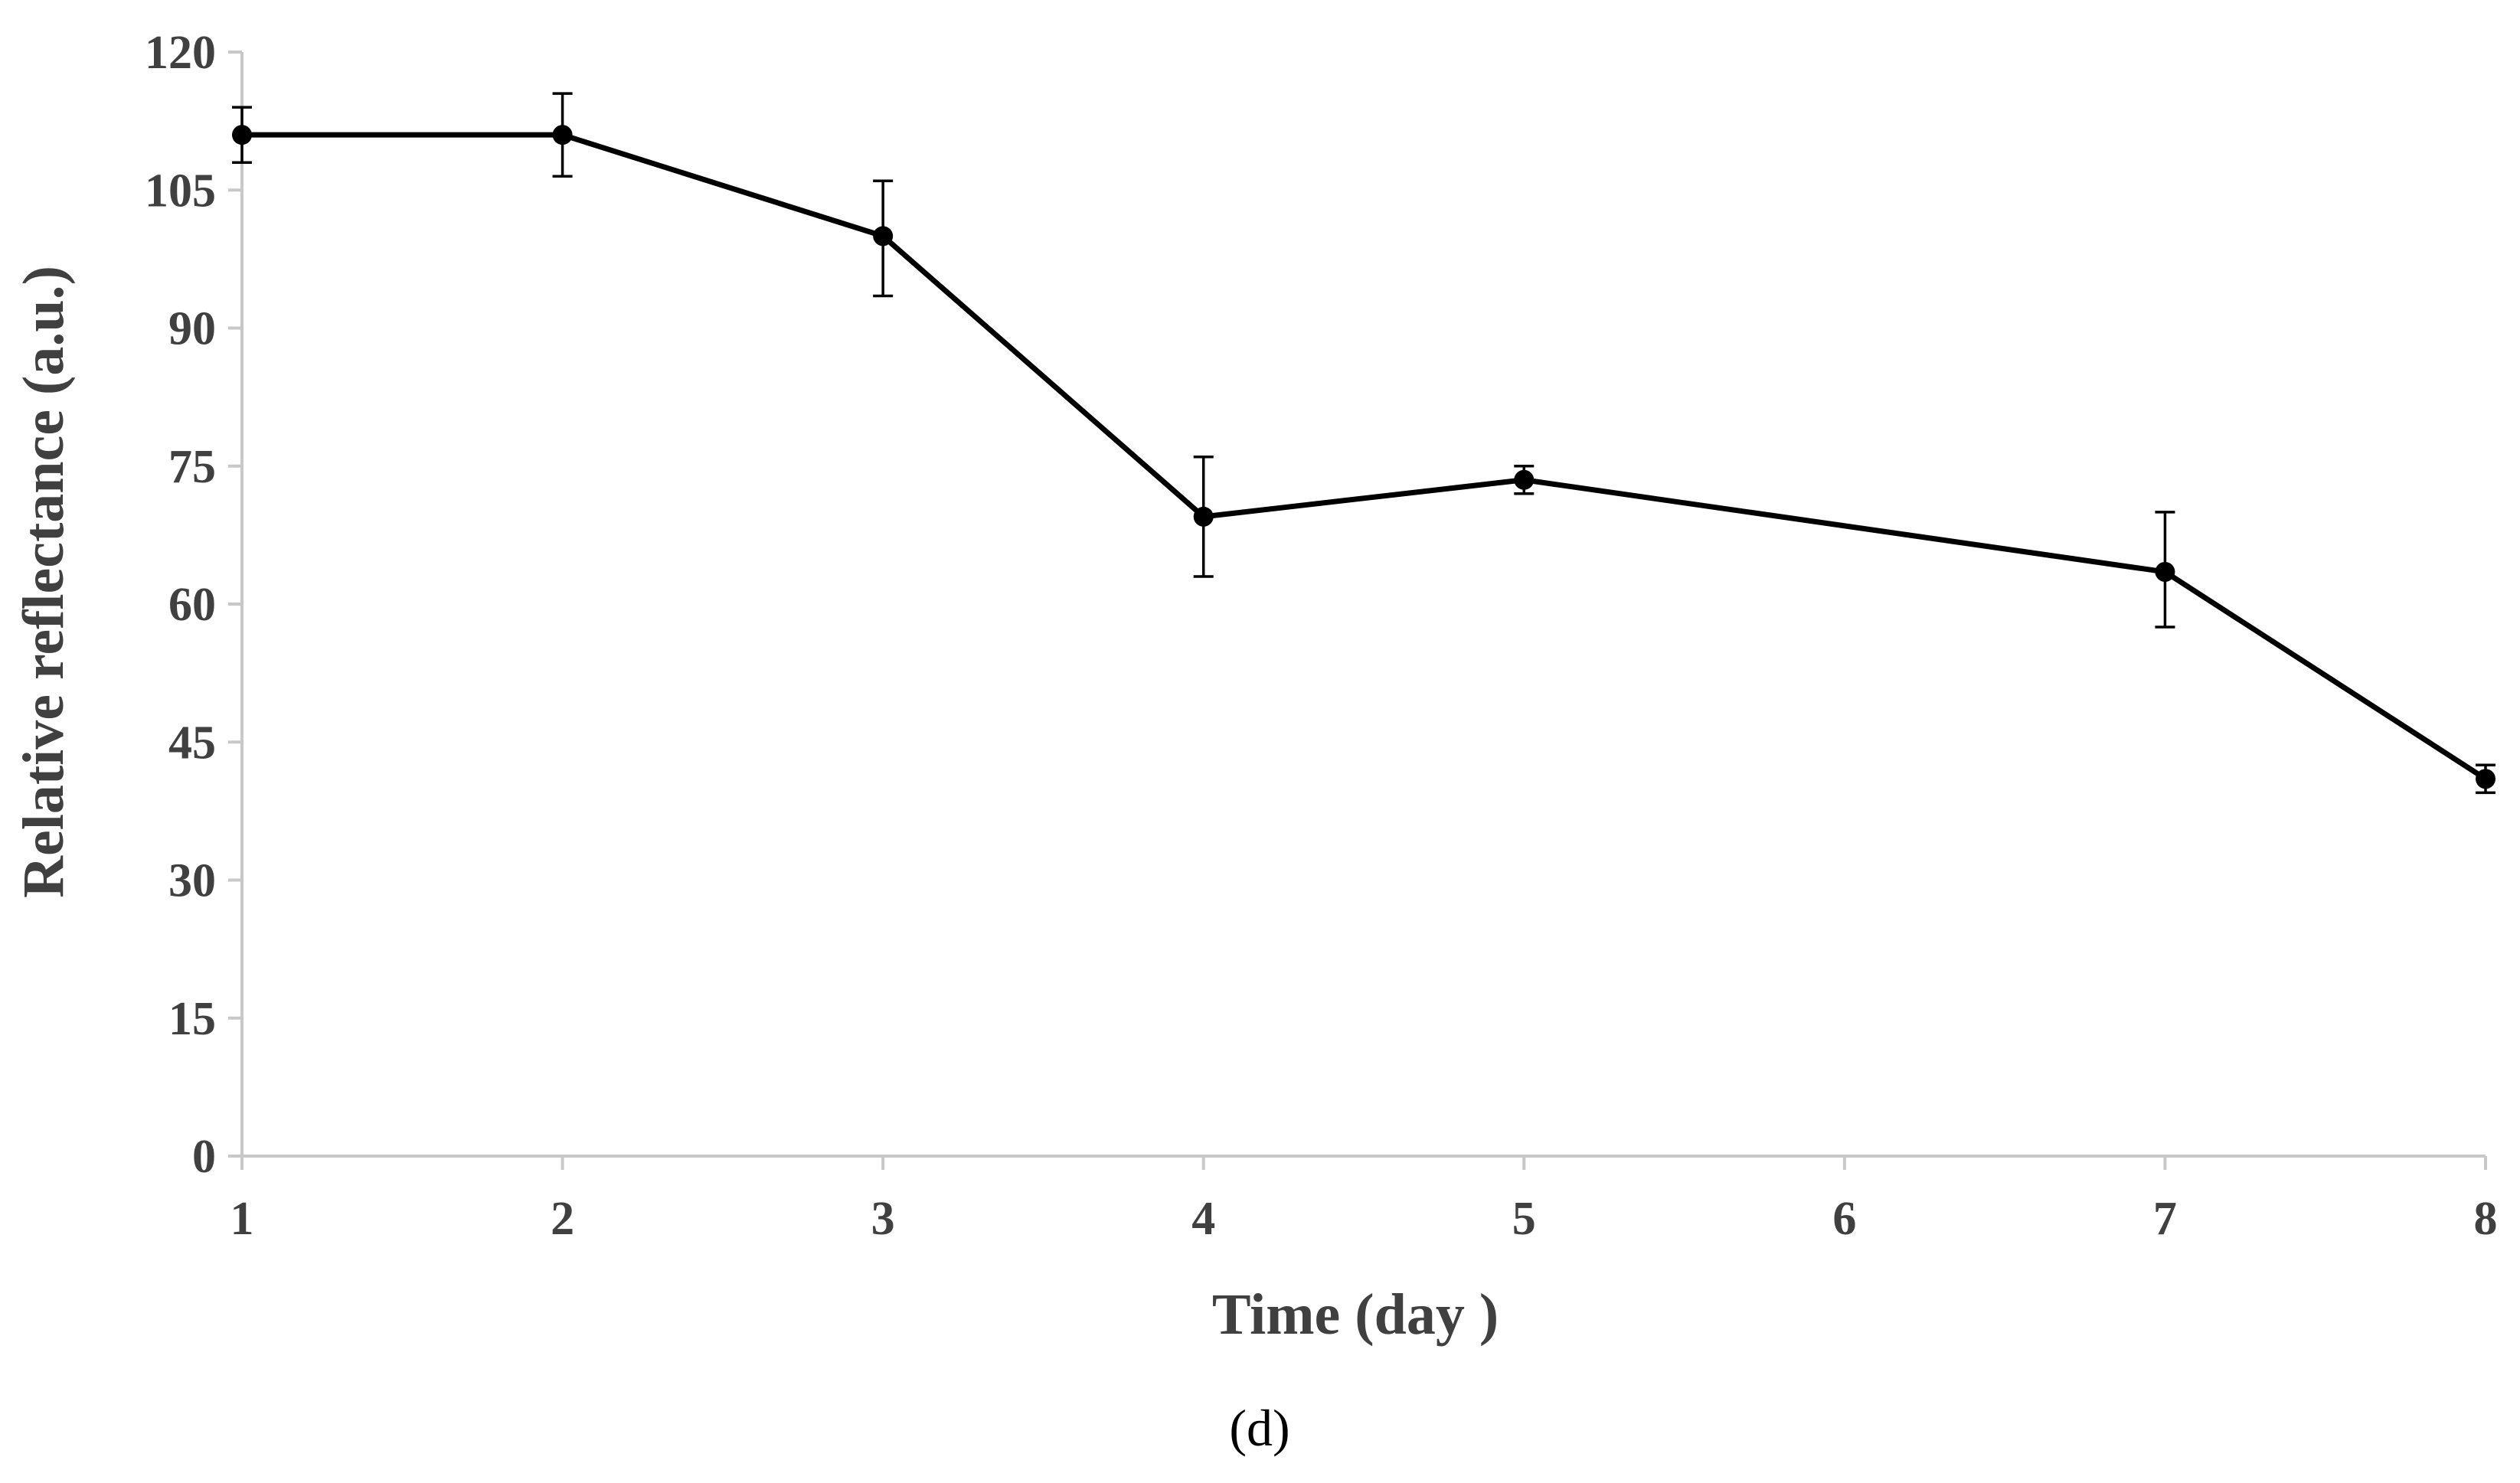 The height and width of the screenshot is (1483, 2520). I want to click on y-tick-label: 15, so click(192, 1019).